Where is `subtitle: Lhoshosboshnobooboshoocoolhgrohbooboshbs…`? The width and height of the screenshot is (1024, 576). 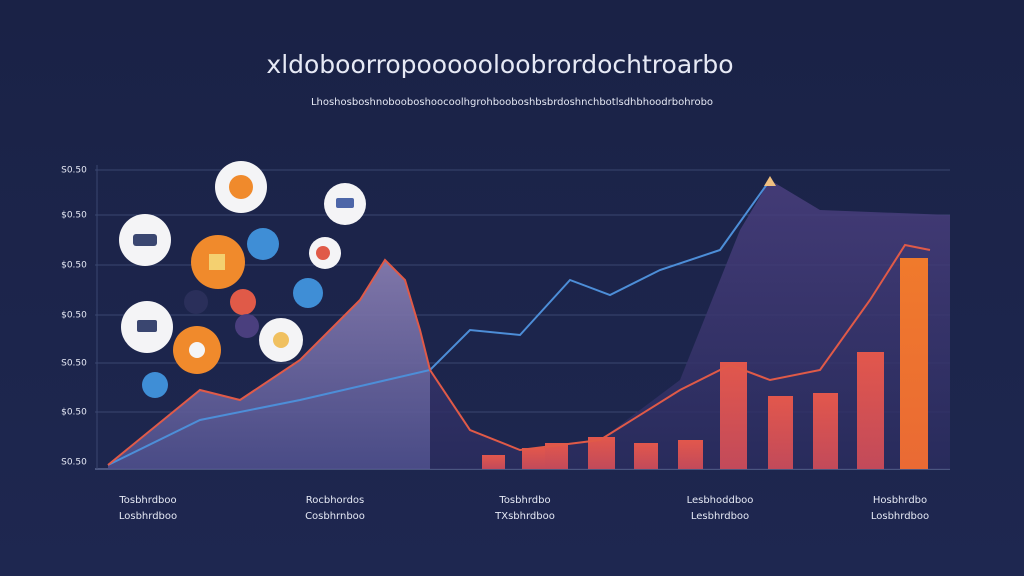
subtitle: Lhoshosboshnobooboshoocoolhgrohbooboshbs… is located at coordinates (512, 102).